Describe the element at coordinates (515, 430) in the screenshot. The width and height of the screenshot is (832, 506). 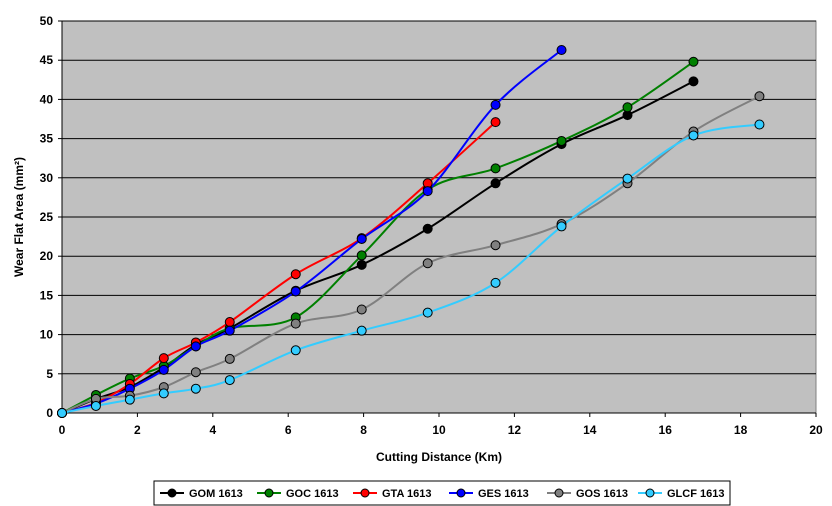
I see `x-tick-label: 12` at that location.